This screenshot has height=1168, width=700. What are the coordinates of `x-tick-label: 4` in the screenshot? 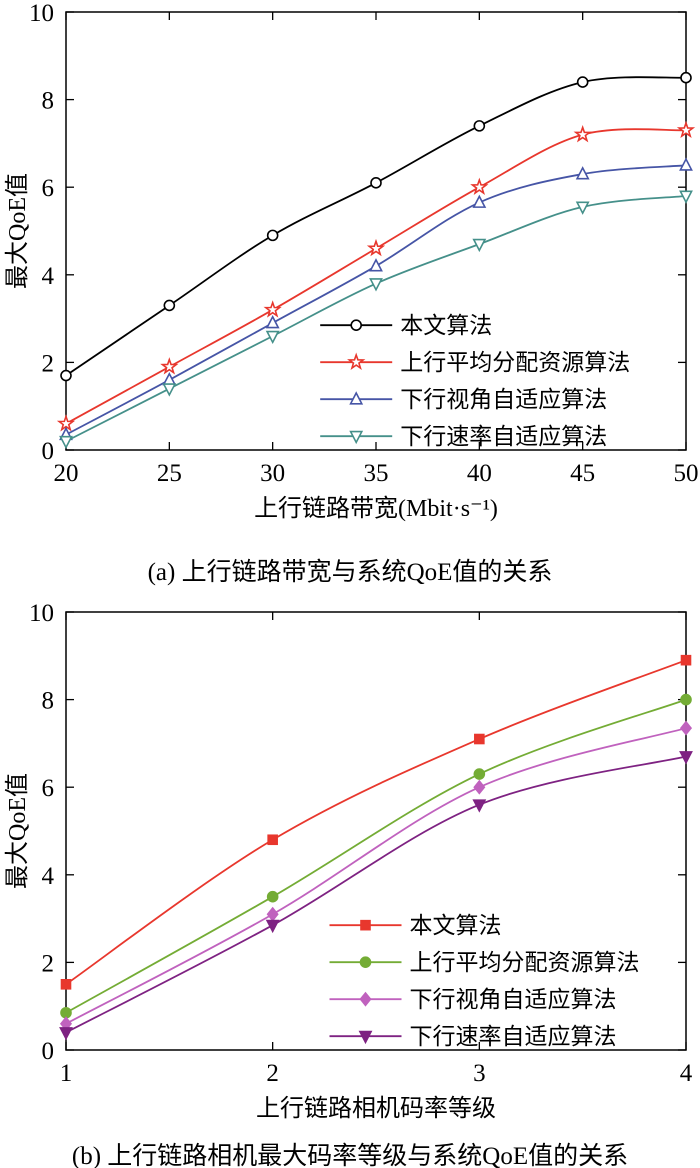 It's located at (686, 1073).